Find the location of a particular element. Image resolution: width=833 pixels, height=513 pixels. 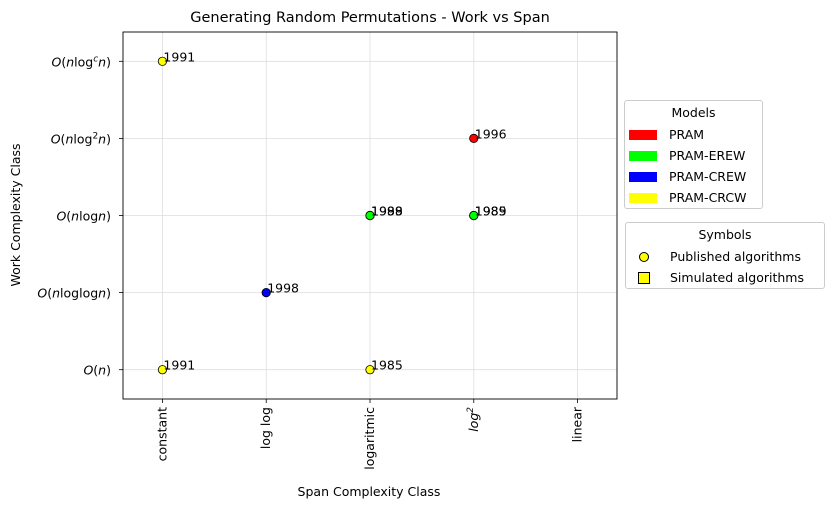

y-axis-label: Work Complexity Class is located at coordinates (15, 214).